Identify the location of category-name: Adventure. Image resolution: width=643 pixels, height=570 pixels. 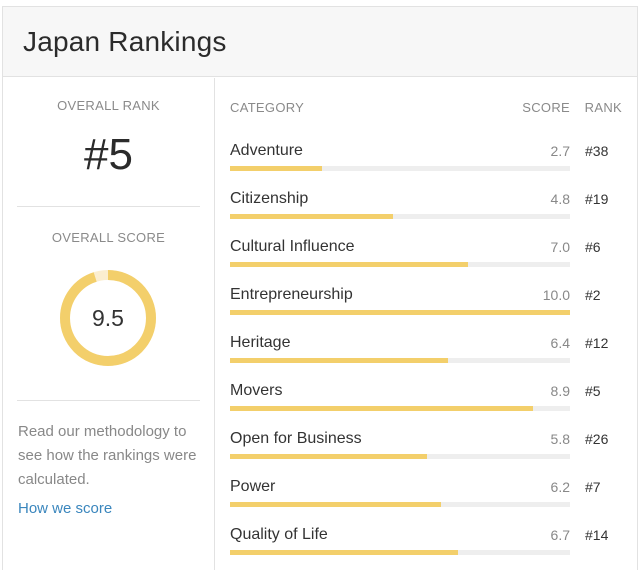
(266, 150).